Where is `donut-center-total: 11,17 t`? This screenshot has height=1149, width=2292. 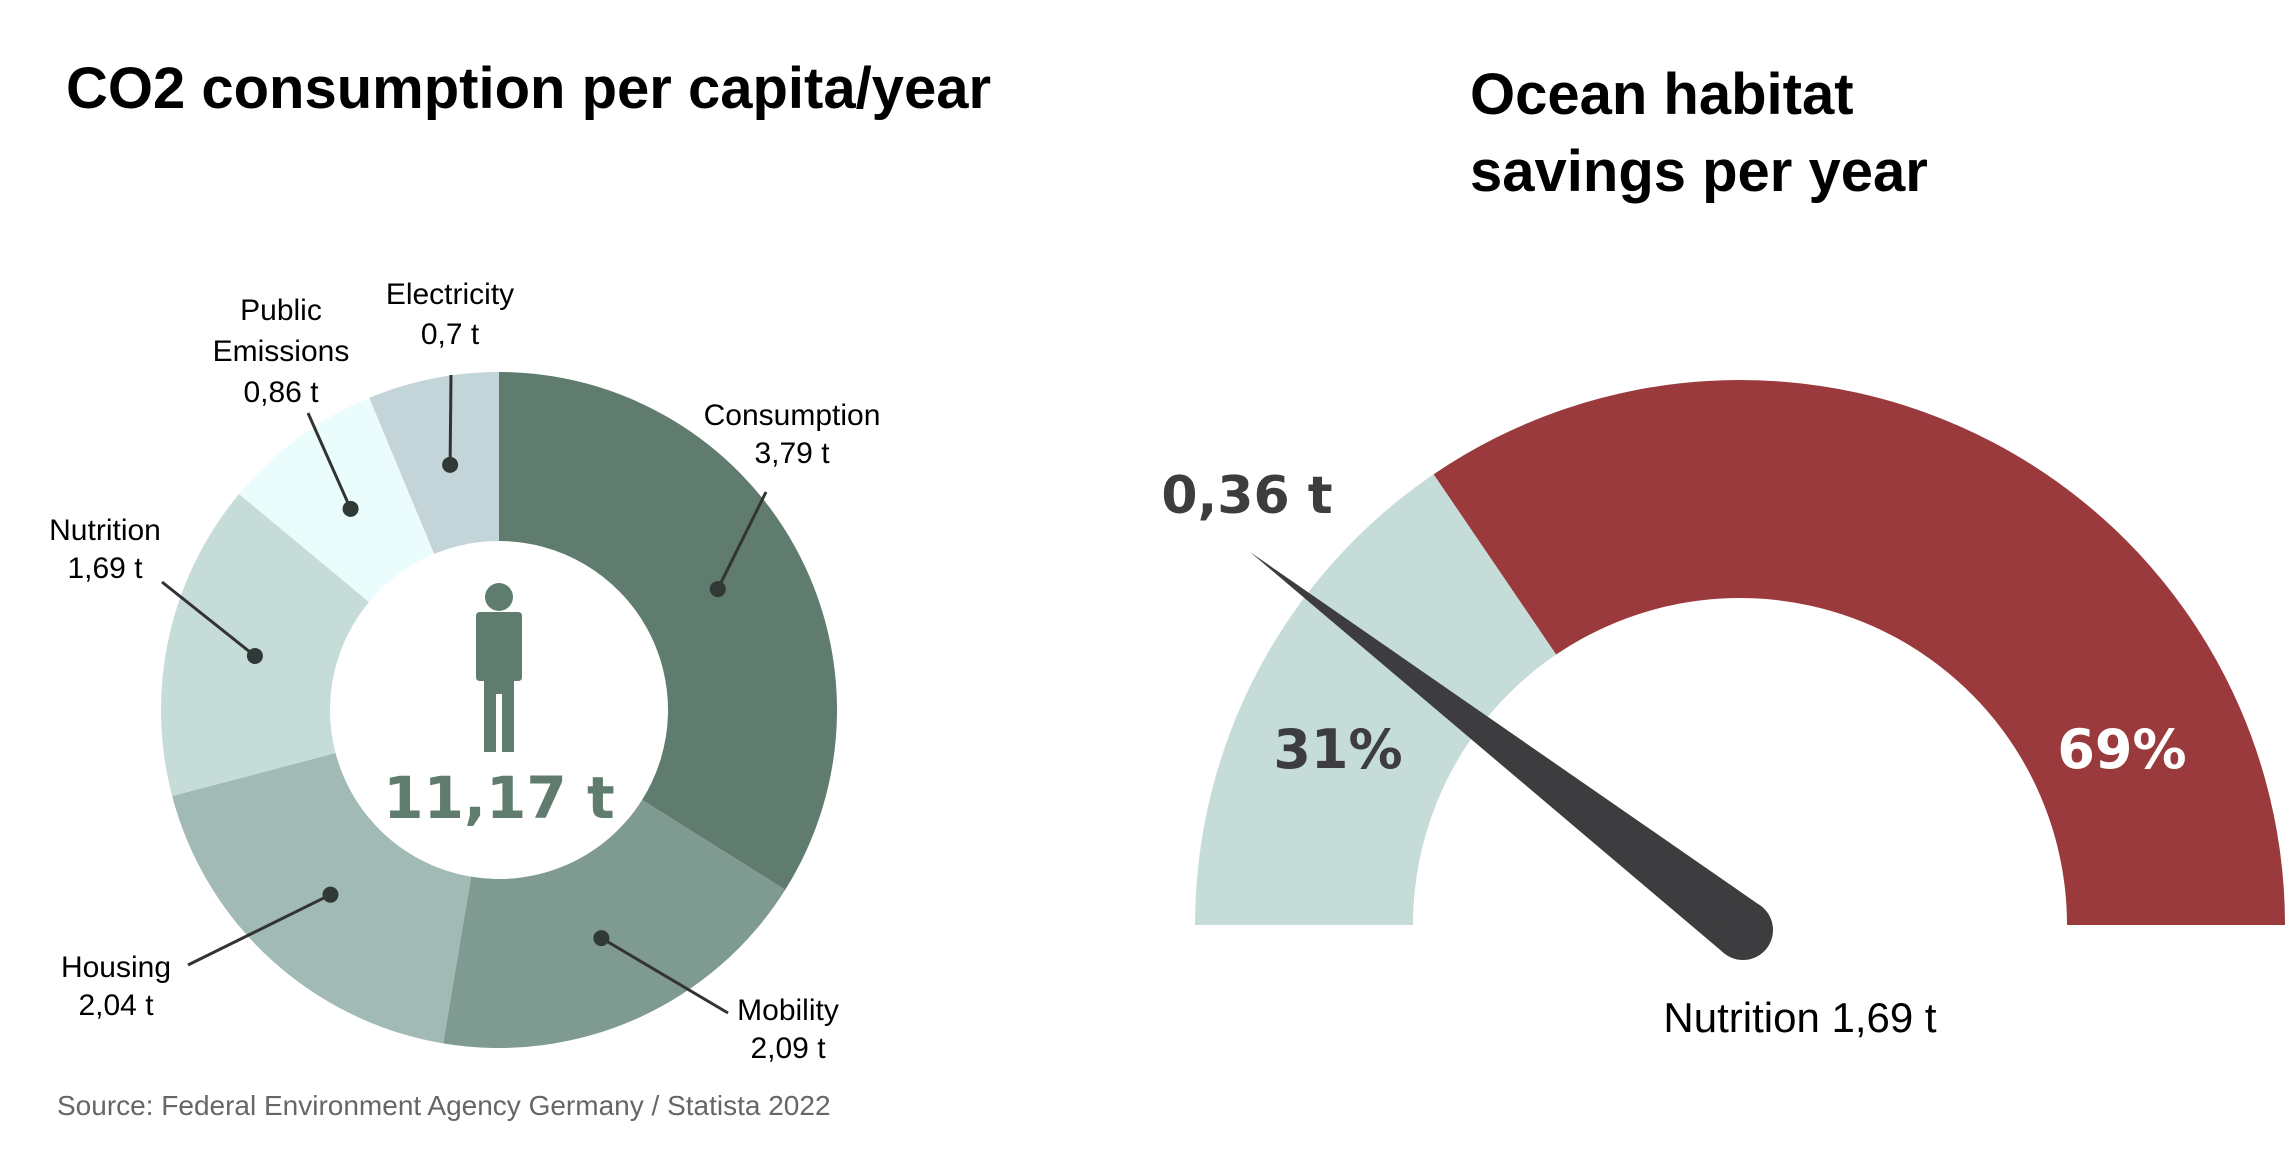
donut-center-total: 11,17 t is located at coordinates (498, 798).